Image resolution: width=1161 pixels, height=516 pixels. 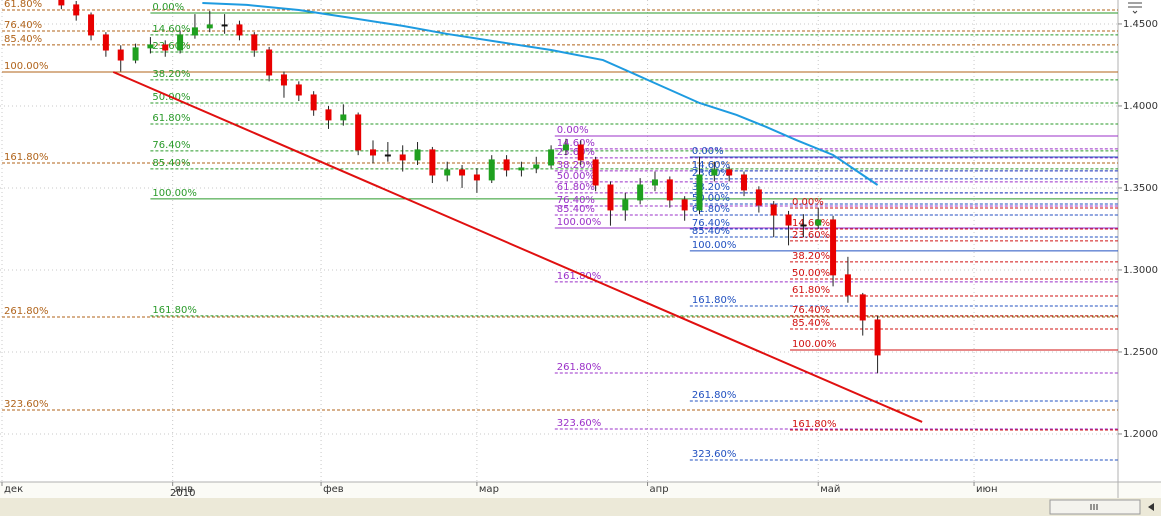 What do you see at coordinates (1140, 352) in the screenshot?
I see `y-tick-label: 1.2500` at bounding box center [1140, 352].